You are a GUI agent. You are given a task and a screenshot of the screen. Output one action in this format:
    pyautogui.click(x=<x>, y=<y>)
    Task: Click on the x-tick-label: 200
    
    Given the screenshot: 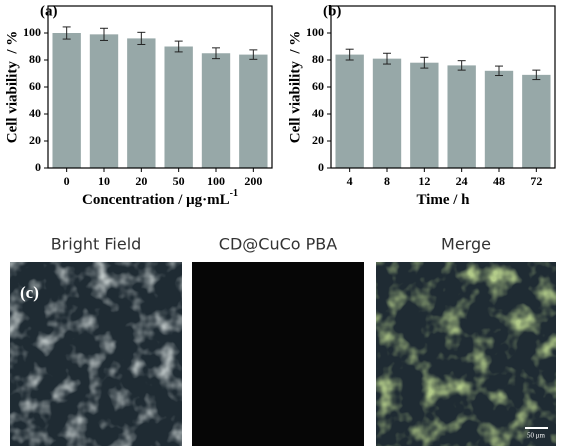 What is the action you would take?
    pyautogui.click(x=253, y=181)
    